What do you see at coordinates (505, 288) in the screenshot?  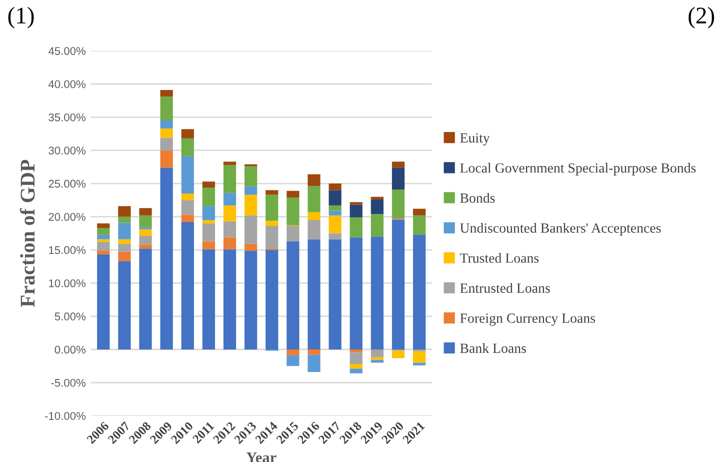 I see `legend-label: Entrusted Loans` at bounding box center [505, 288].